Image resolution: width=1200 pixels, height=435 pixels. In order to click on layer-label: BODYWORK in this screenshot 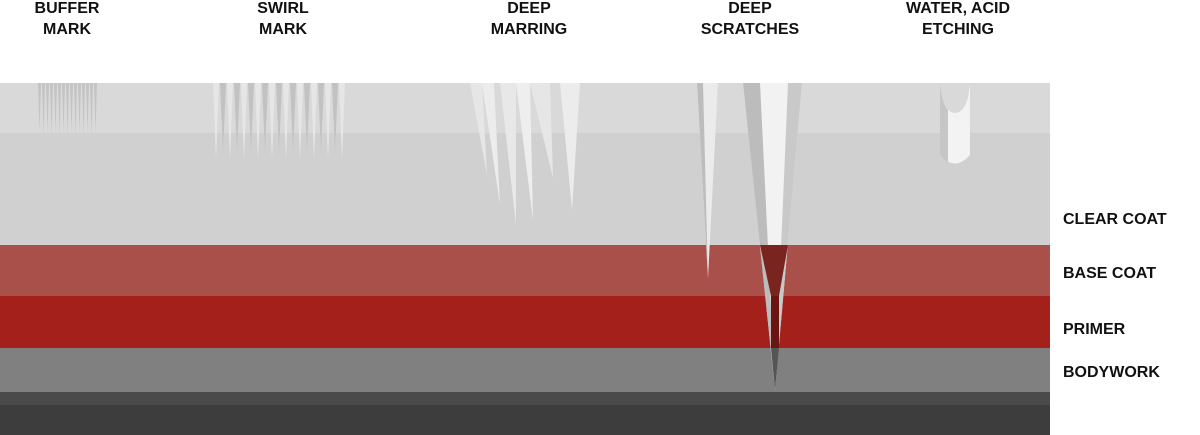, I will do `click(1111, 372)`.